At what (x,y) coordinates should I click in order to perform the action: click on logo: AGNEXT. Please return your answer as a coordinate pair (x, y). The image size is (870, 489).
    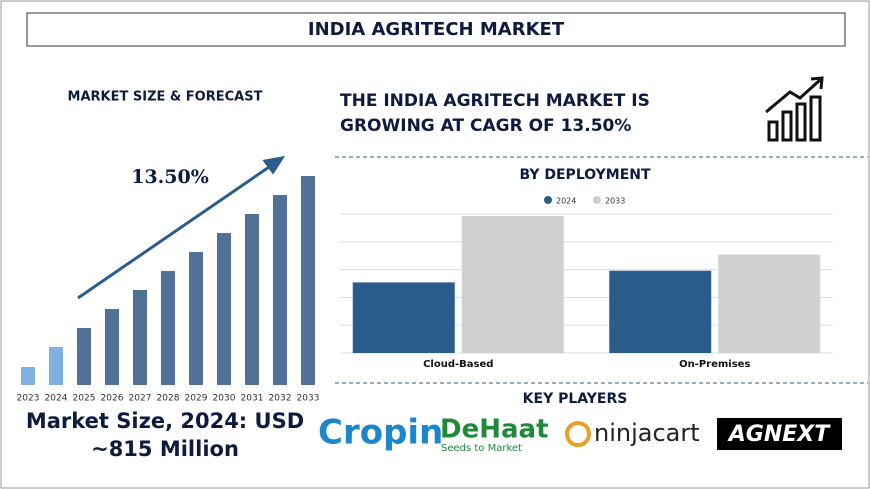
    Looking at the image, I should click on (779, 434).